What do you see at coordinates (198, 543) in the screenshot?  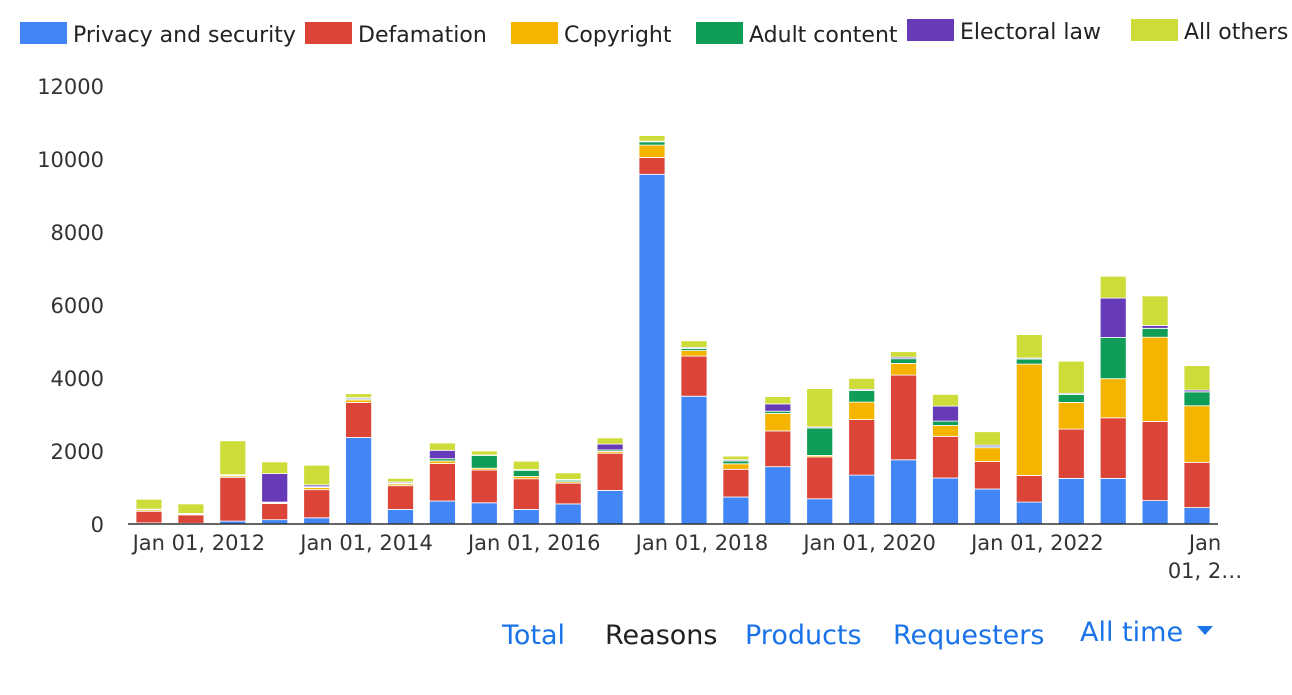 I see `x-tick-label-0: Jan 01, 2012` at bounding box center [198, 543].